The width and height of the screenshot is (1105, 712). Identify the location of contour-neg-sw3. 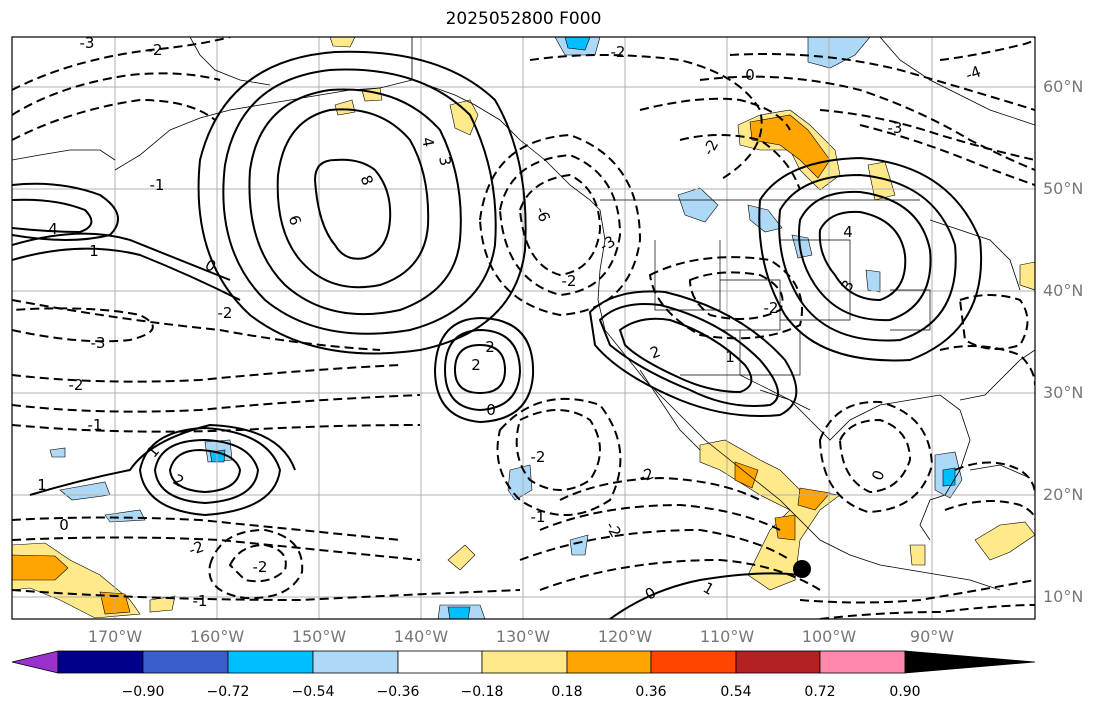
(257, 563).